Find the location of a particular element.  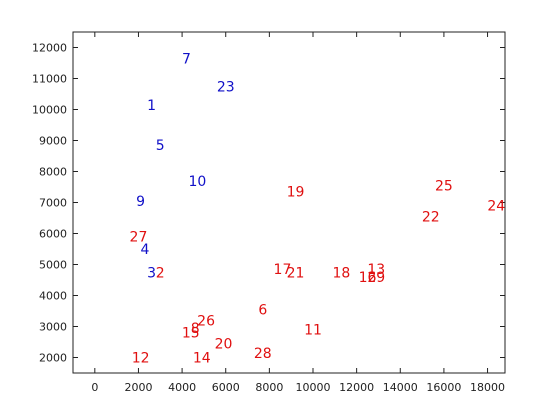

data-point-6: 6 is located at coordinates (262, 310).